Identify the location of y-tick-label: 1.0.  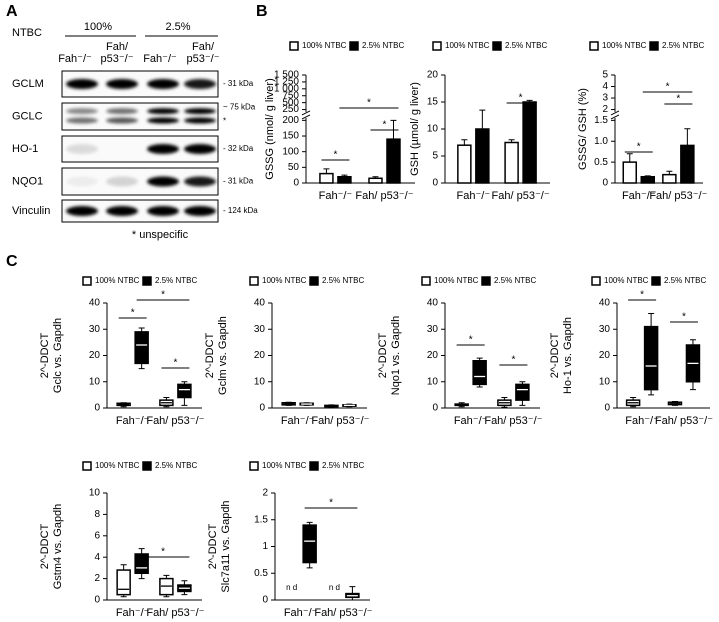
(601, 141).